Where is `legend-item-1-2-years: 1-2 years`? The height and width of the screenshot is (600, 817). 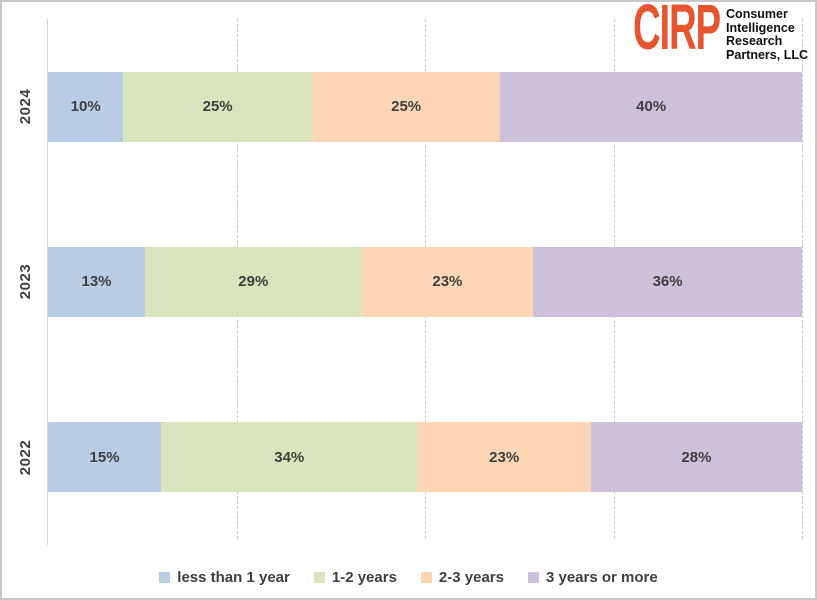 legend-item-1-2-years: 1-2 years is located at coordinates (355, 577).